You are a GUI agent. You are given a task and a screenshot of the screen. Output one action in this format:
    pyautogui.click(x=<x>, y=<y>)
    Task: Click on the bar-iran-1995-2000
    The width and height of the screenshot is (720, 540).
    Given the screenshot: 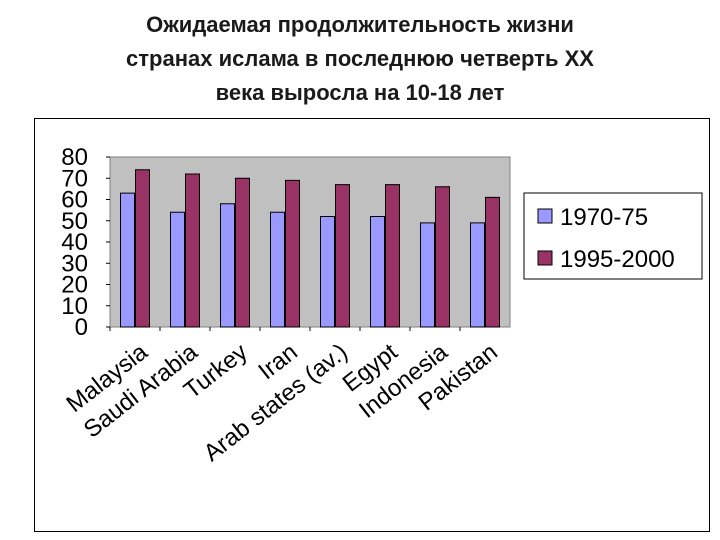 What is the action you would take?
    pyautogui.click(x=292, y=253)
    